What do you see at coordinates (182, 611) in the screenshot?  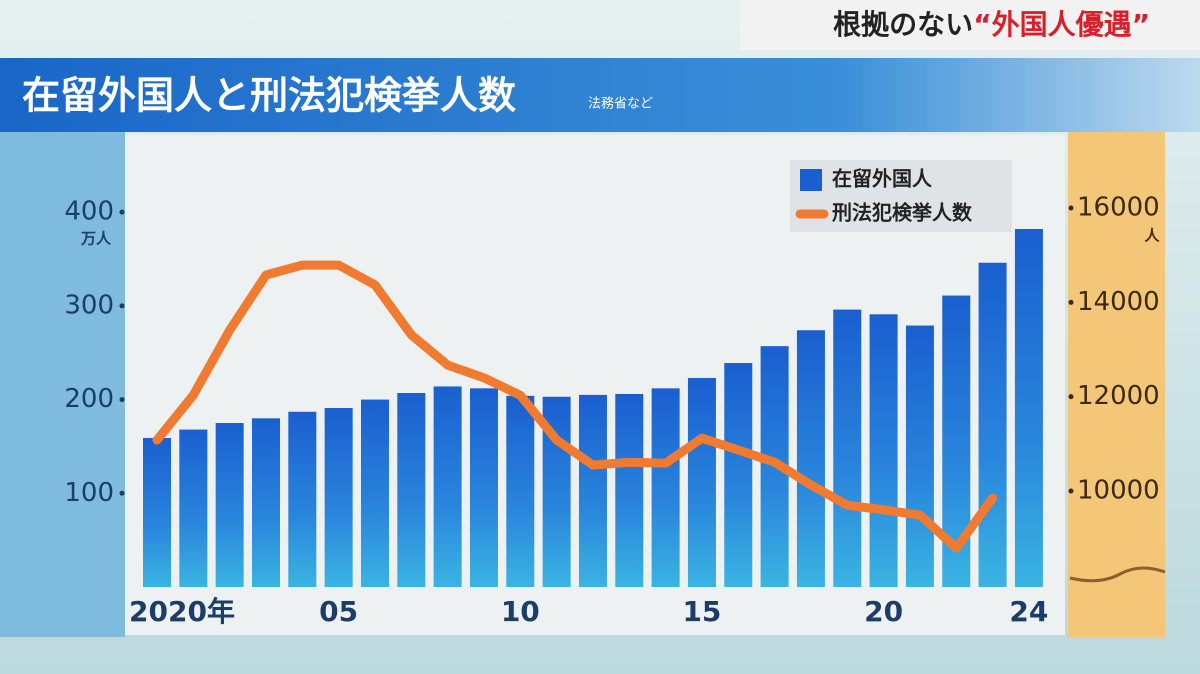 I see `x-tick-label: 2020年` at bounding box center [182, 611].